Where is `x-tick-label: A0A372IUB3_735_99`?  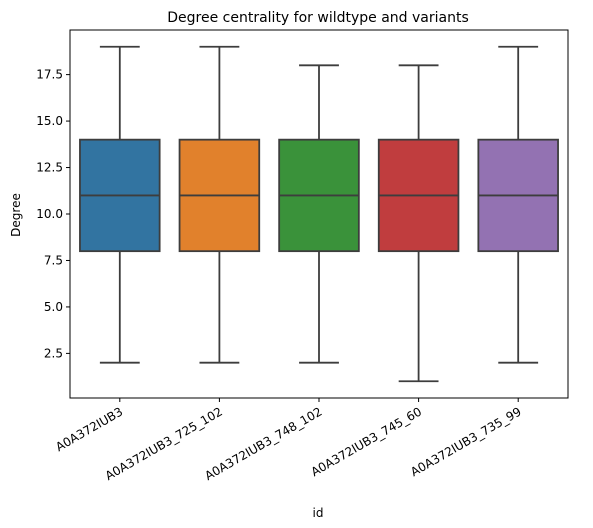
x-tick-label: A0A372IUB3_735_99 is located at coordinates (466, 441).